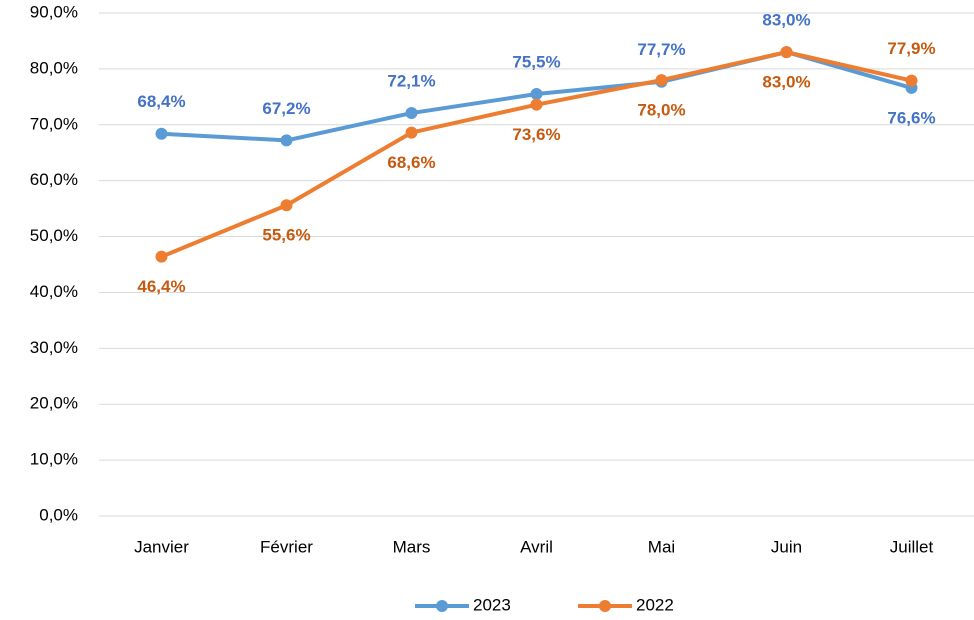 This screenshot has width=974, height=620. Describe the element at coordinates (411, 81) in the screenshot. I see `data-label: 72,1%` at that location.